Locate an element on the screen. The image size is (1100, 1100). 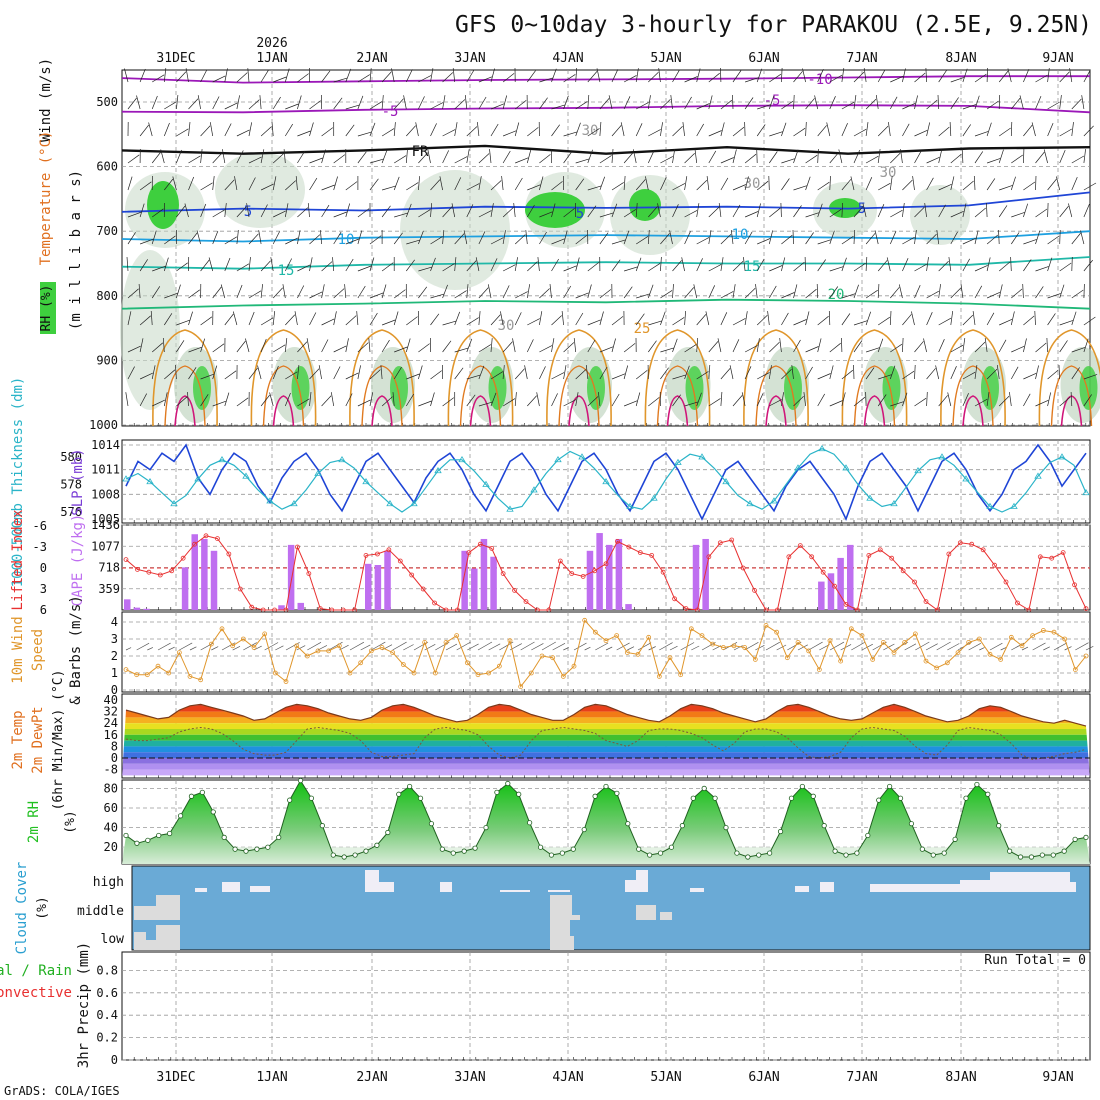
cloud-low-block is located at coordinates (168, 937).